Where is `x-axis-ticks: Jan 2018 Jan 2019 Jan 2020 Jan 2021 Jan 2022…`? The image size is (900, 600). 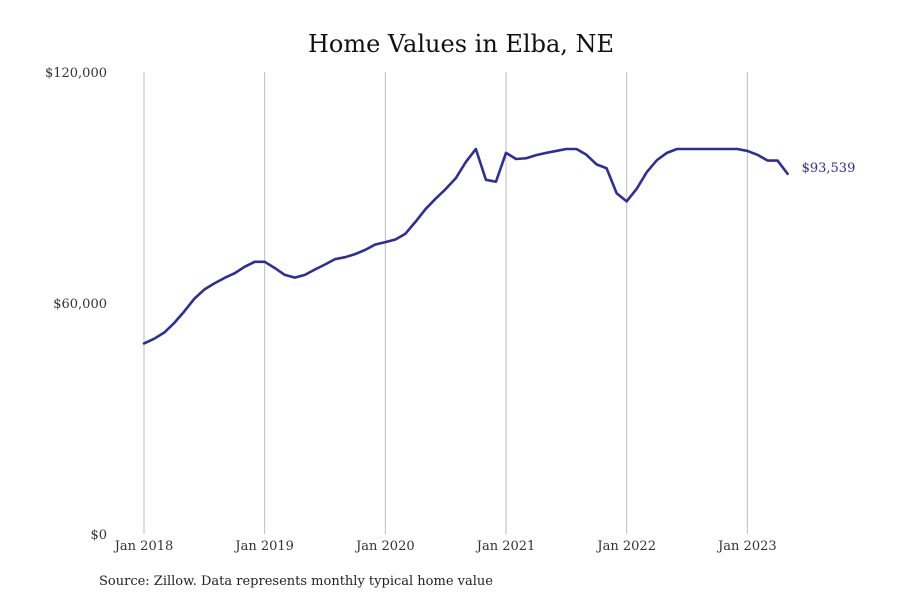 x-axis-ticks: Jan 2018 Jan 2019 Jan 2020 Jan 2021 Jan 2022… is located at coordinates (445, 546).